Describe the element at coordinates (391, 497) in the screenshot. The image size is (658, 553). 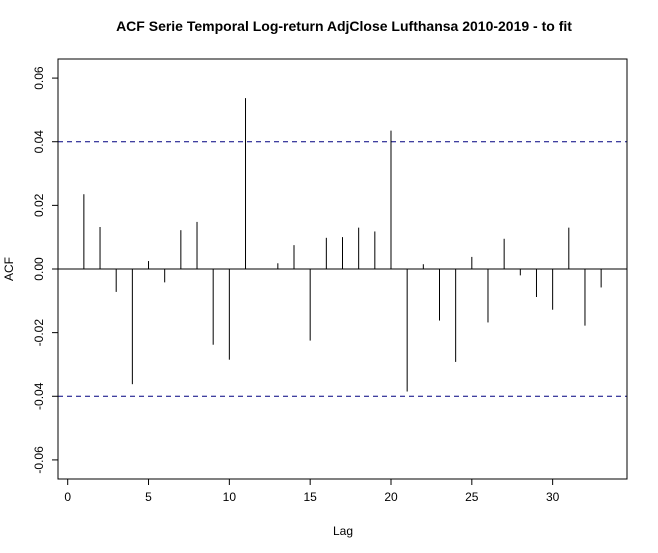
I see `x-tick-label: 20` at that location.